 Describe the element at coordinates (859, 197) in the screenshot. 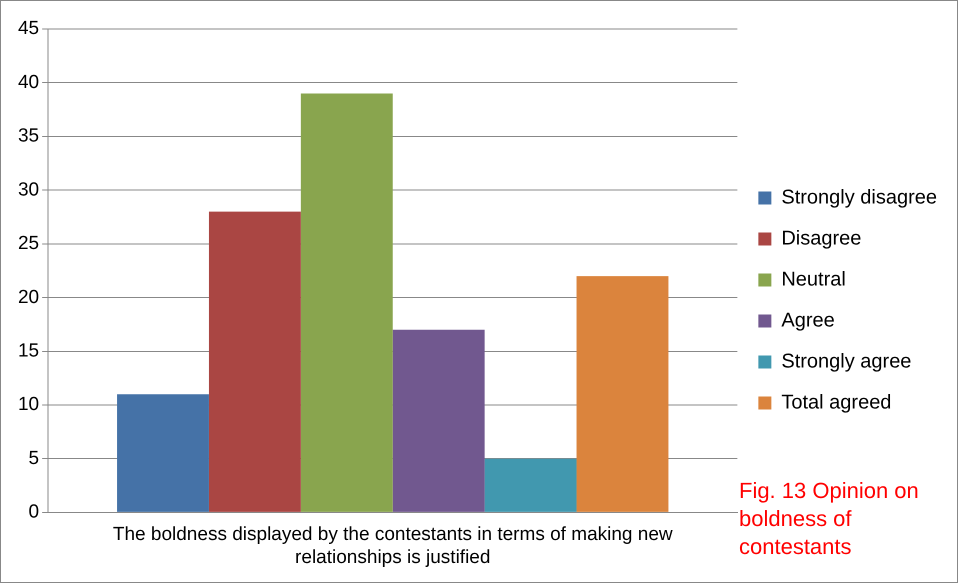

I see `legend-label: Strongly disagree` at that location.